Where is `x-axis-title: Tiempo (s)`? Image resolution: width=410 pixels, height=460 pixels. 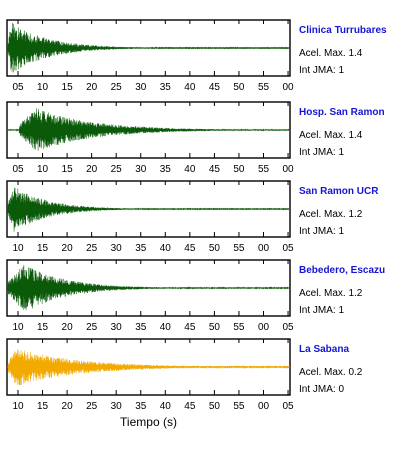
x-axis-title: Tiempo (s) is located at coordinates (148, 422).